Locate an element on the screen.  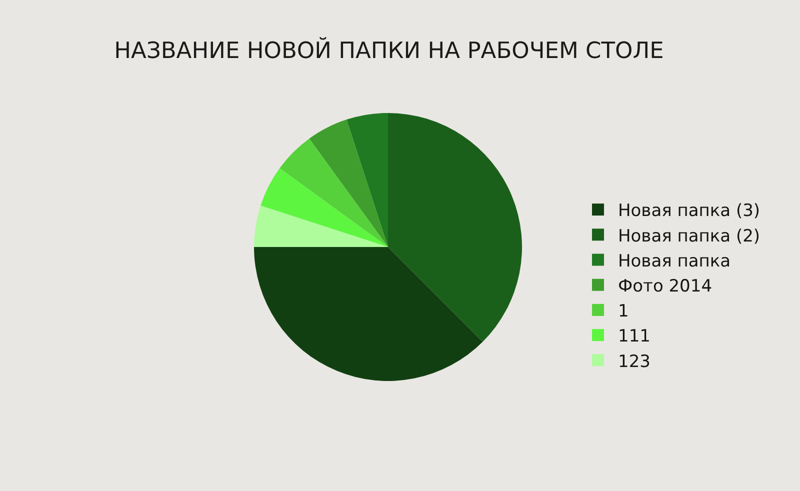
legend-label: Фото 2014 is located at coordinates (665, 286).